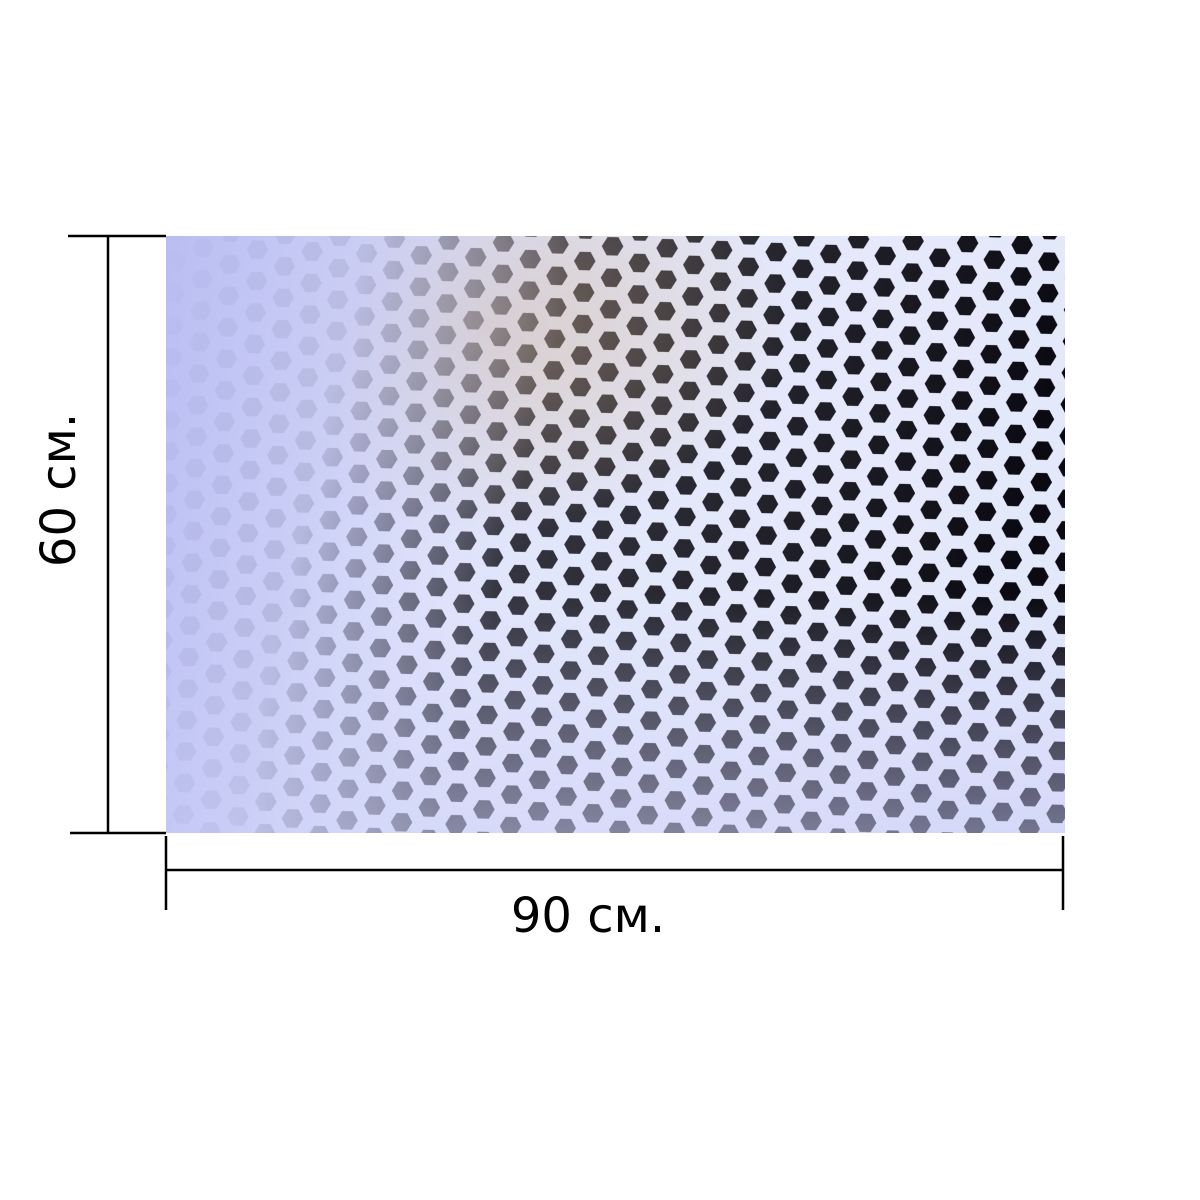 The image size is (1200, 1200). What do you see at coordinates (59, 490) in the screenshot?
I see `height-label: 60 см.` at bounding box center [59, 490].